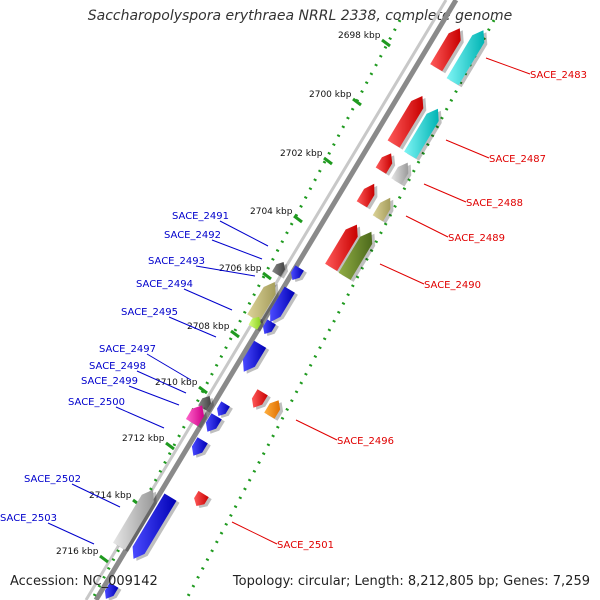 This screenshot has width=600, height=600. Describe the element at coordinates (365, 441) in the screenshot. I see `gene-label-forward: SACE_2496` at that location.